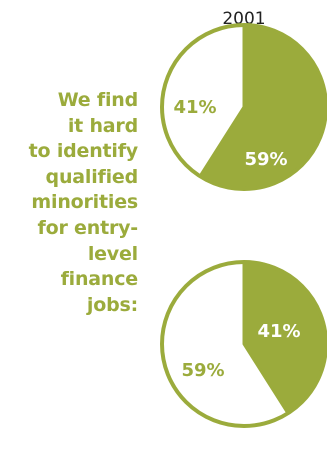  Describe the element at coordinates (112, 304) in the screenshot. I see `question-line: jobs:` at that location.